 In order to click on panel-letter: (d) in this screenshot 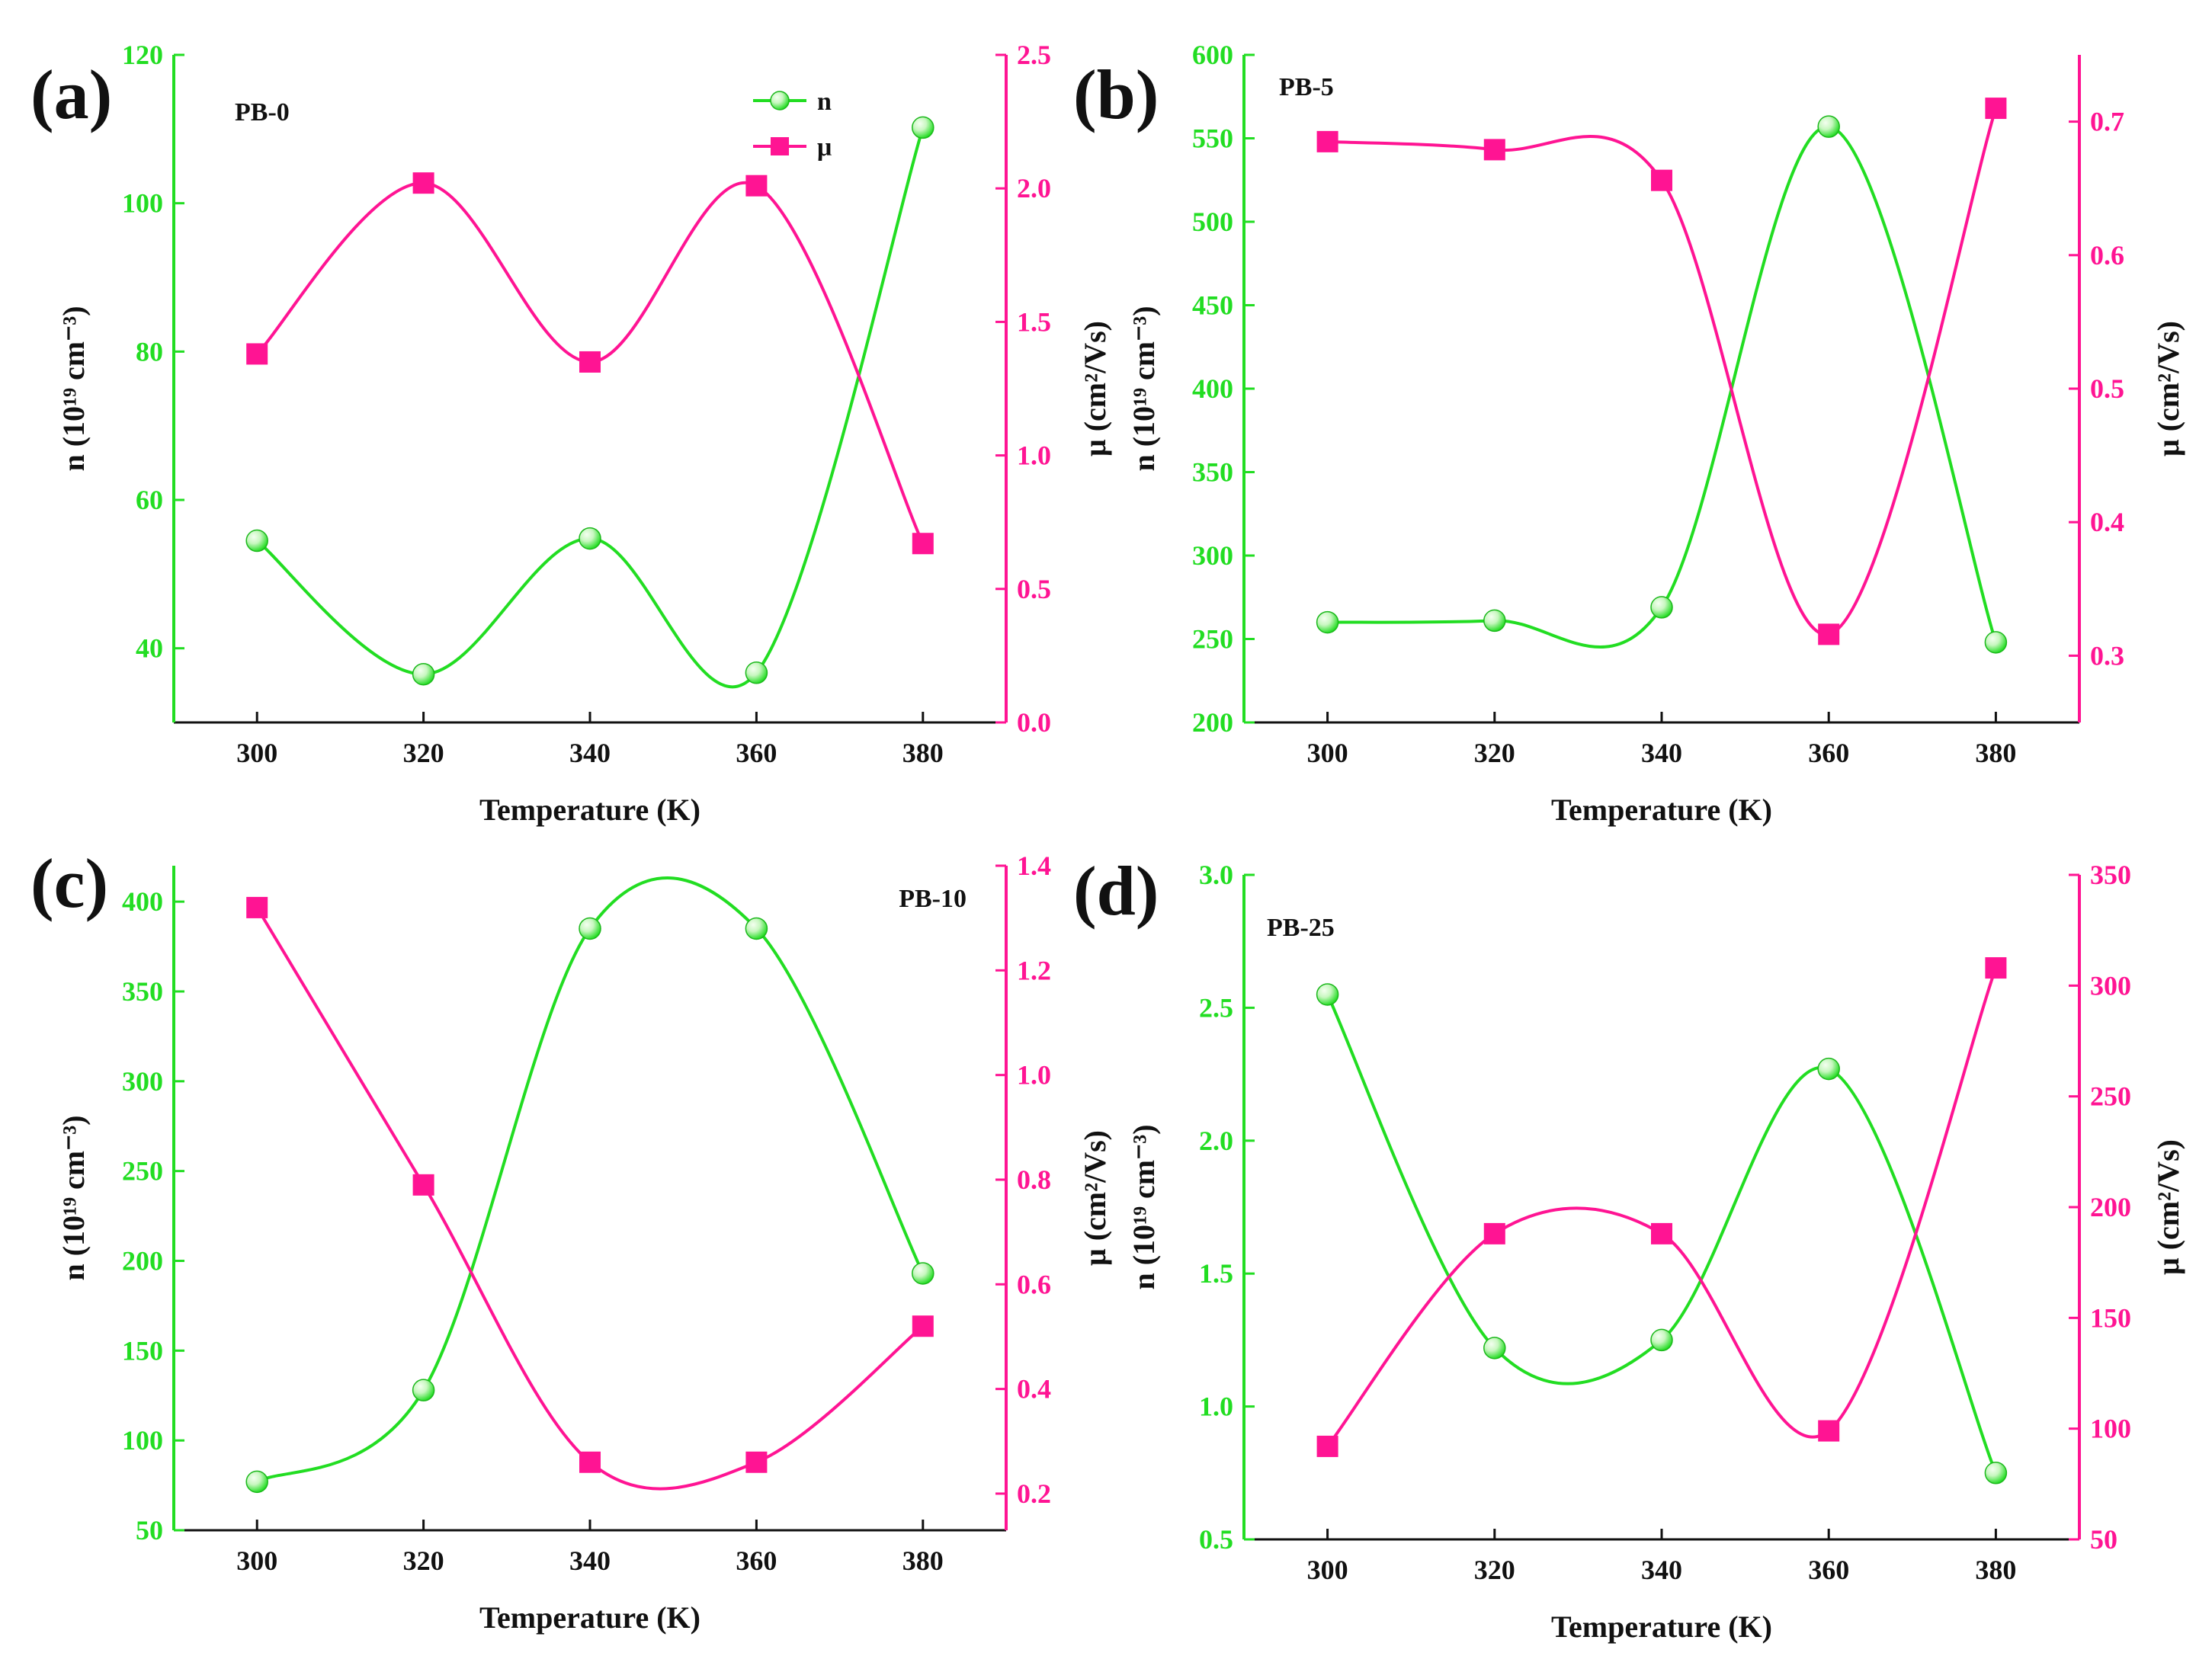, I will do `click(1116, 891)`.